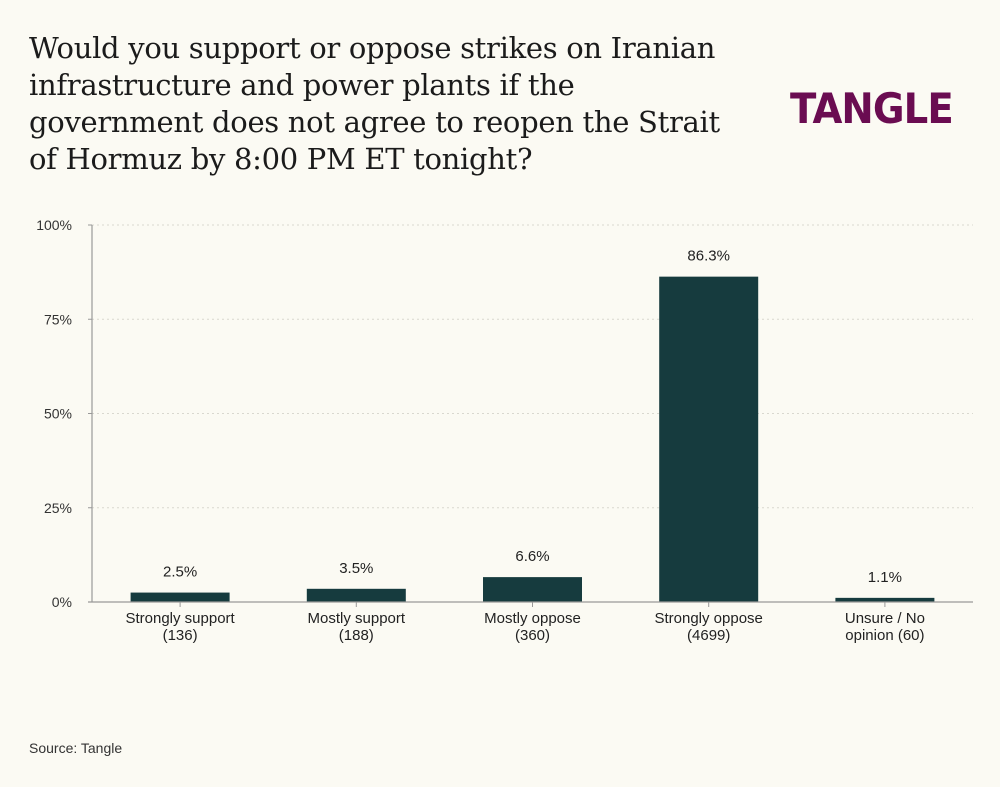  Describe the element at coordinates (532, 618) in the screenshot. I see `x-tick-label: Mostly oppose` at that location.